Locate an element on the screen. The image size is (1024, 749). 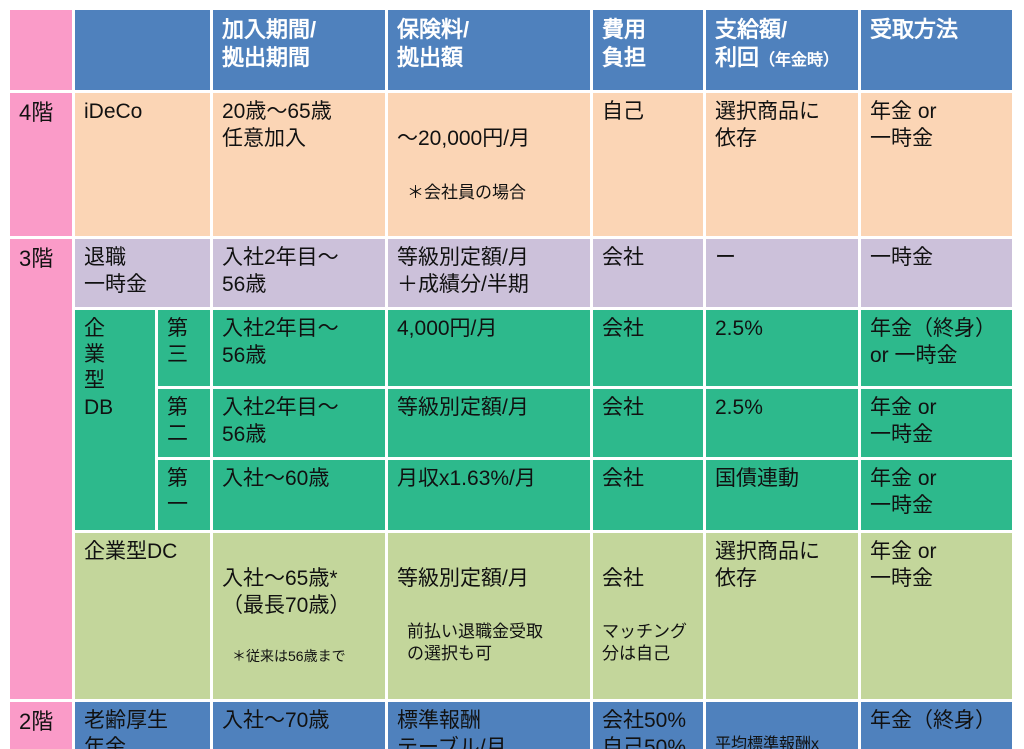
header-cost: 費用 負担 is located at coordinates (648, 50).